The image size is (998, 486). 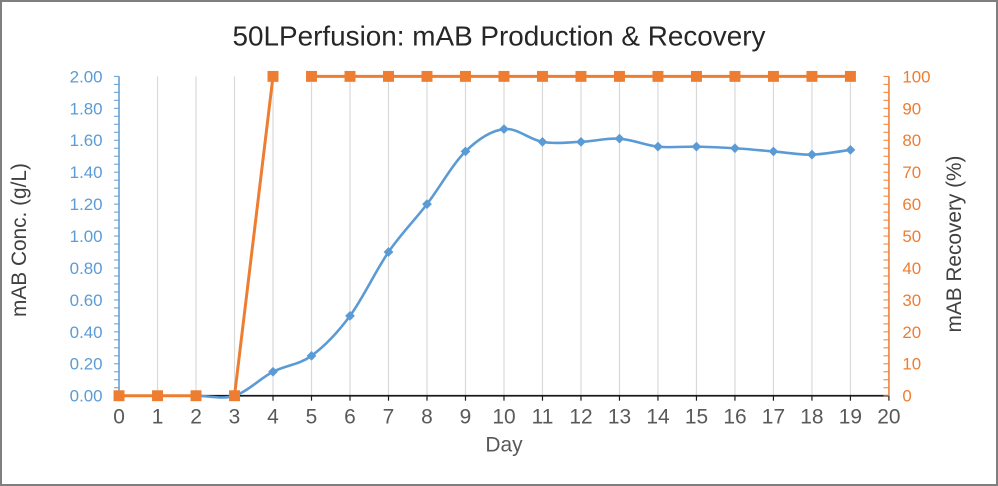 What do you see at coordinates (86, 396) in the screenshot?
I see `left-tick-label: 0.00` at bounding box center [86, 396].